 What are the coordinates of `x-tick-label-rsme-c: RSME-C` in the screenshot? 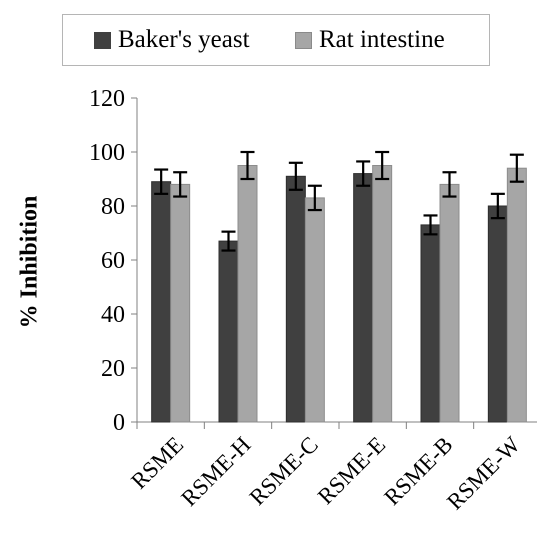 It's located at (284, 471).